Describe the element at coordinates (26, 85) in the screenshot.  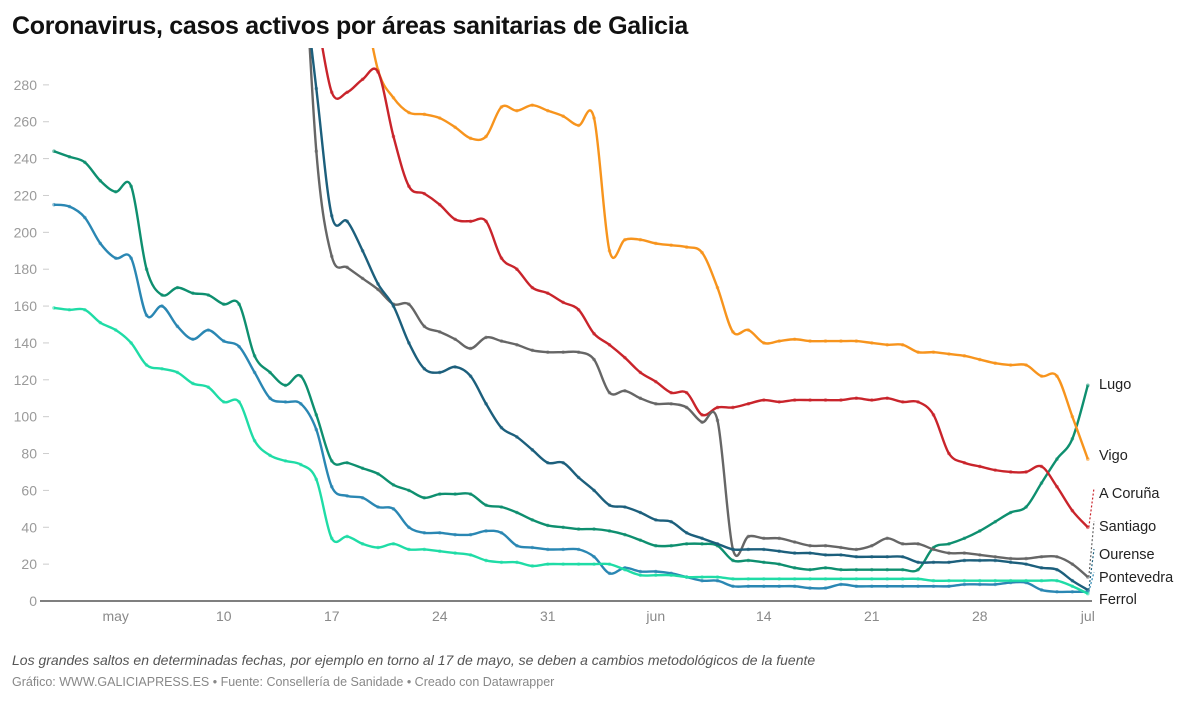
I see `y-tick-label: 280` at that location.